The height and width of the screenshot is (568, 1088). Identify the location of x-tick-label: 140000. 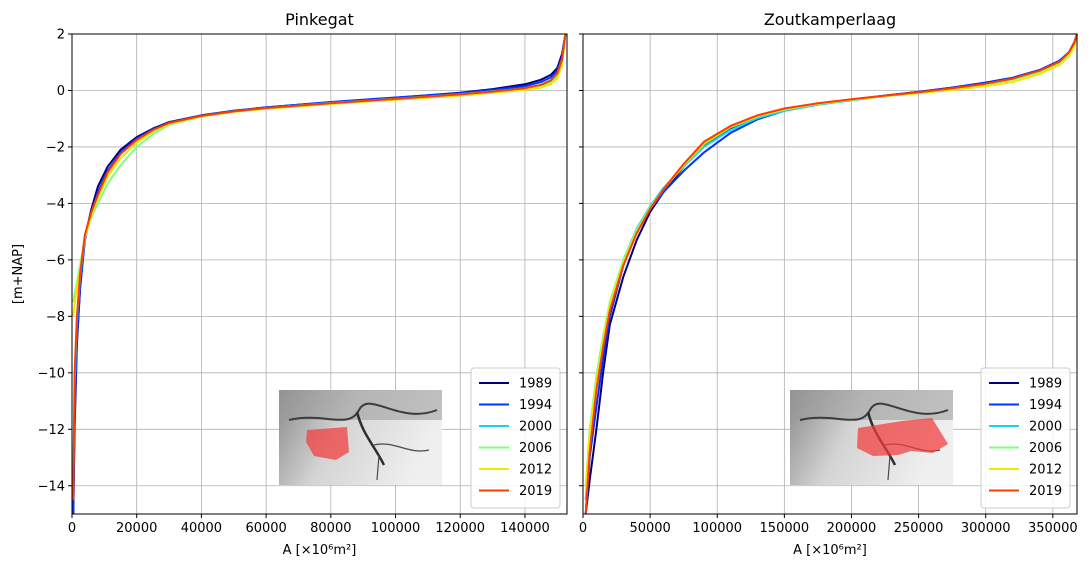
(525, 528).